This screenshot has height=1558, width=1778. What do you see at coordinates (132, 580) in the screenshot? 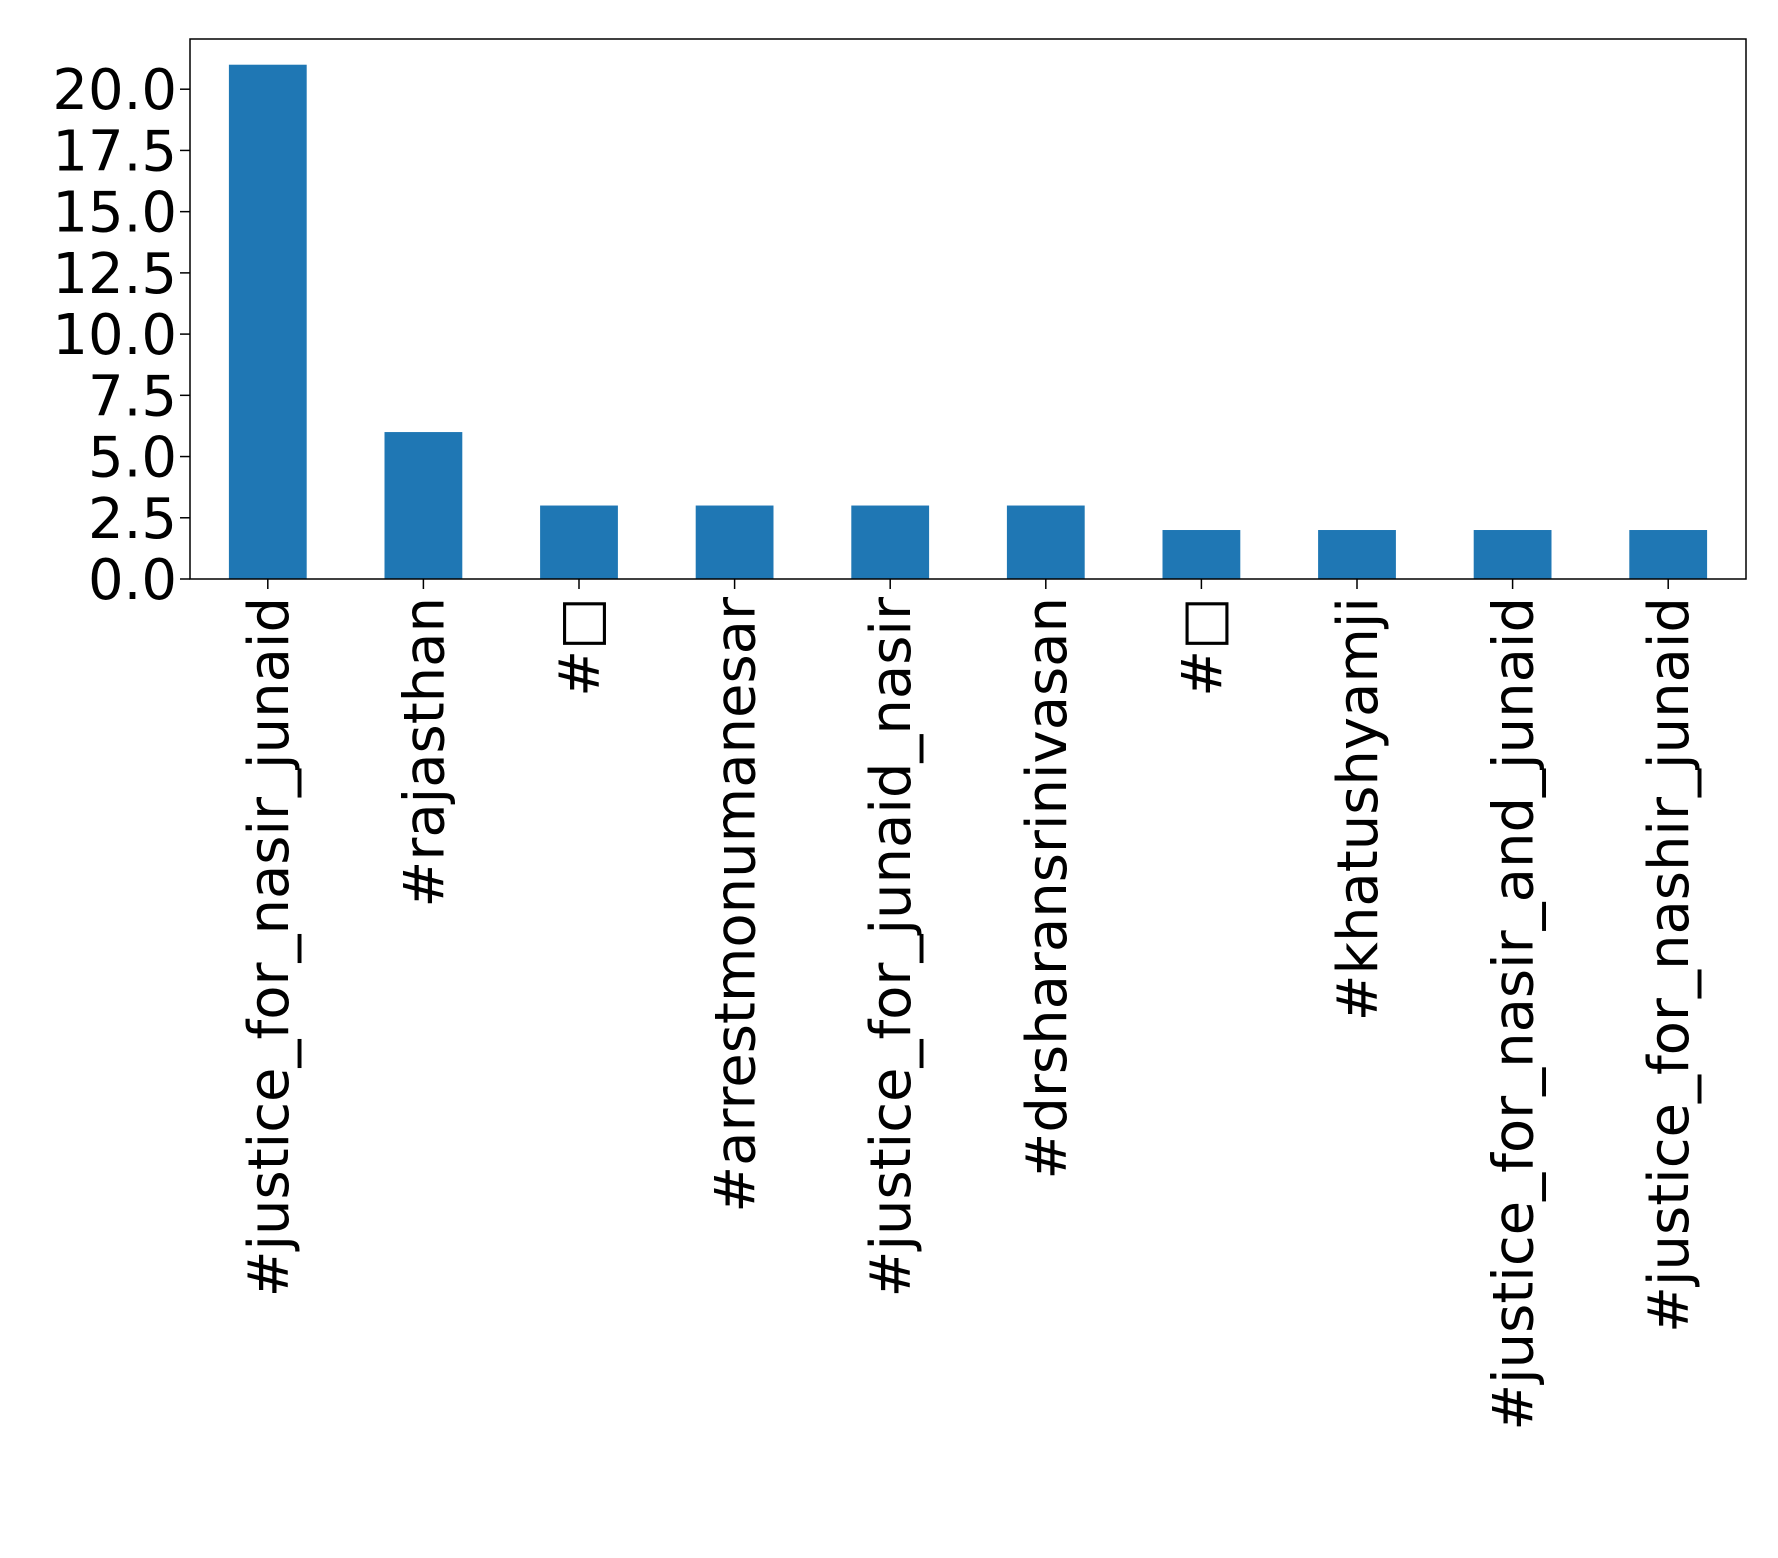
I see `y-tick-label: 0.0` at bounding box center [132, 580].